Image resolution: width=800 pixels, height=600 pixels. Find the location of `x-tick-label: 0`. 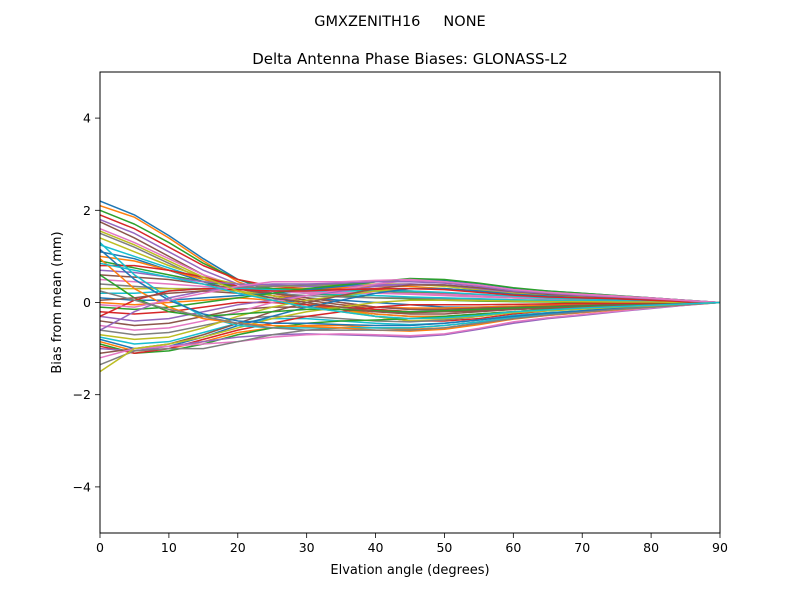

x-tick-label: 0 is located at coordinates (100, 547).